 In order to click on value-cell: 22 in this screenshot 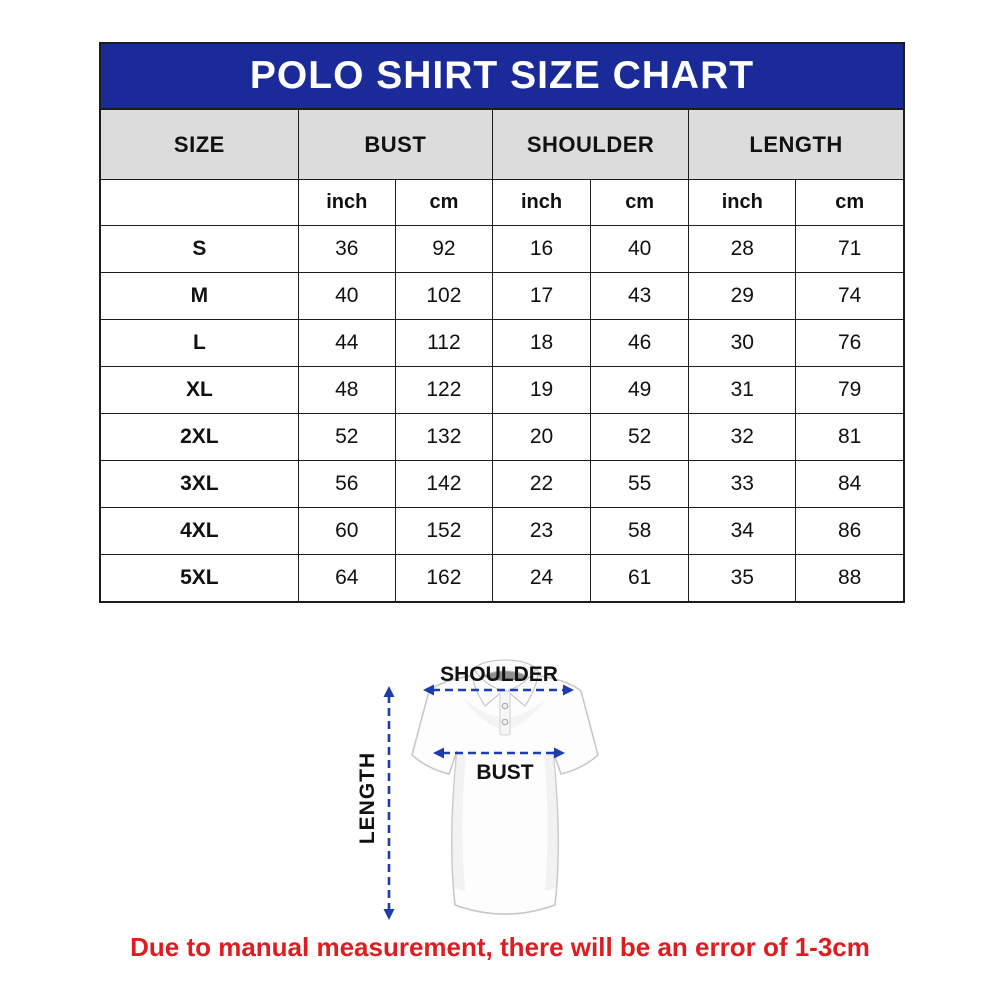, I will do `click(541, 484)`.